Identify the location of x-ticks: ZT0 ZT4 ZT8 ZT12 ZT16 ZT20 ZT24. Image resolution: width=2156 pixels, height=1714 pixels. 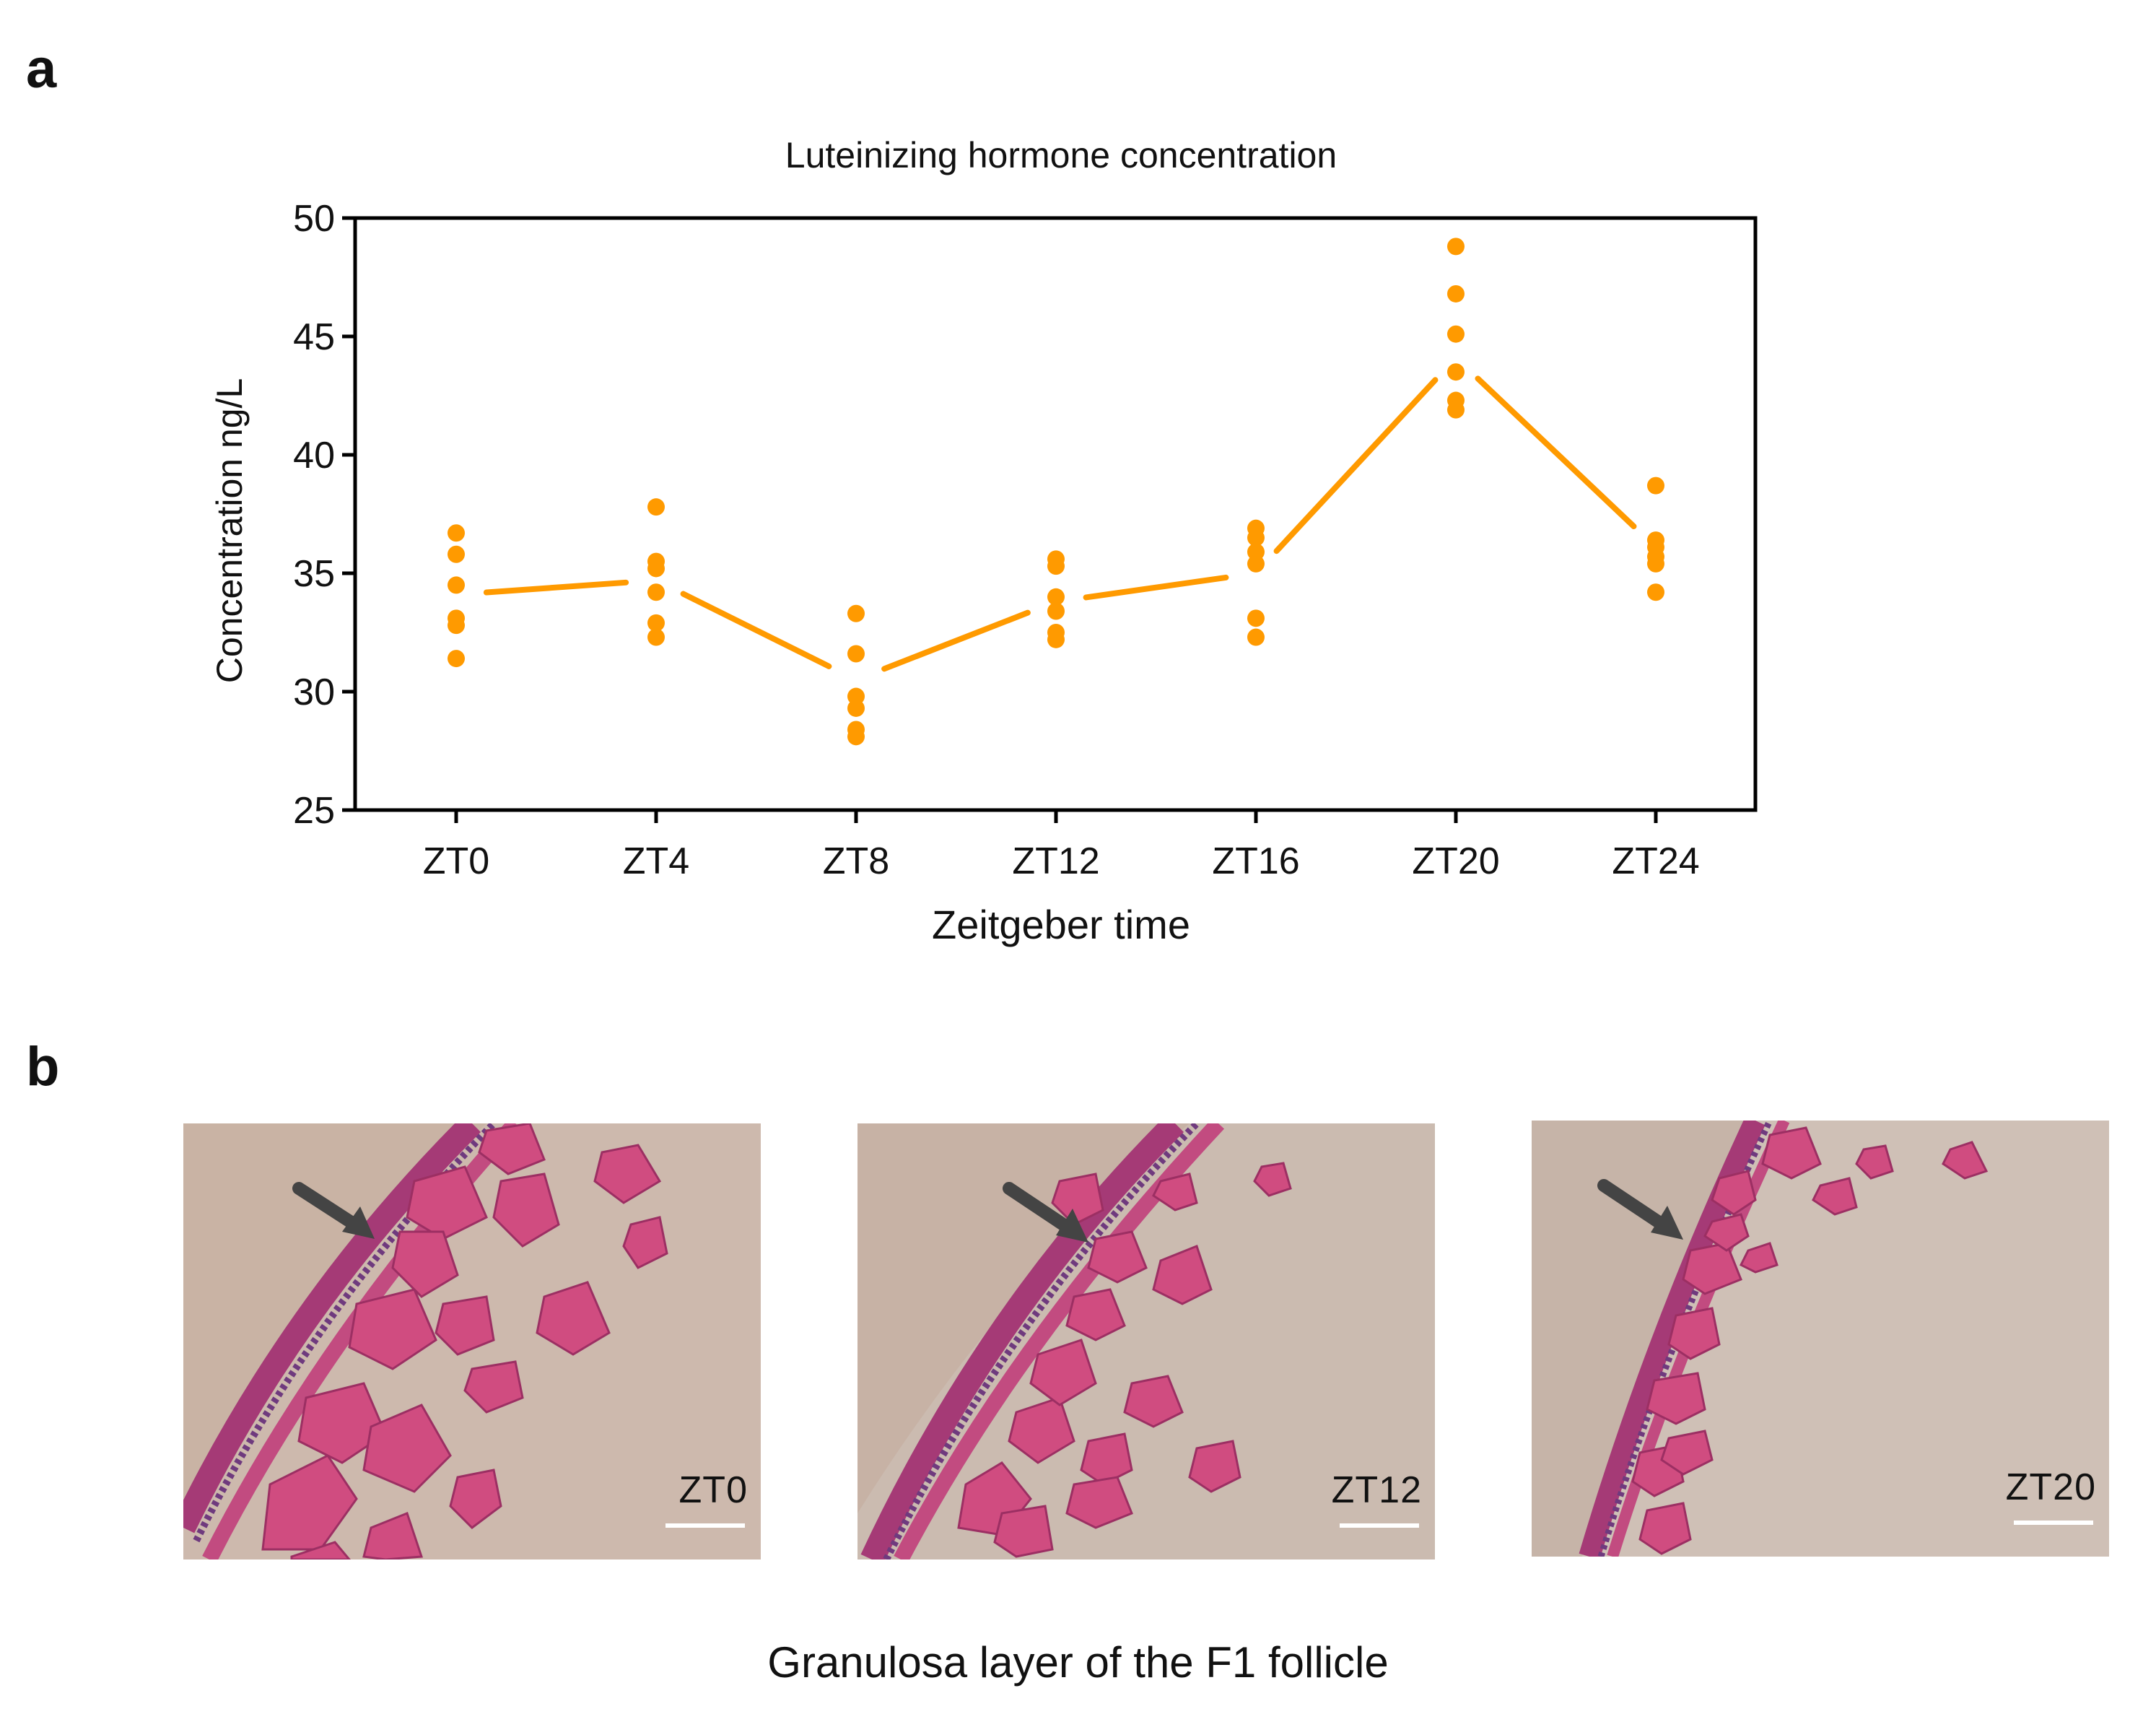
(1061, 846).